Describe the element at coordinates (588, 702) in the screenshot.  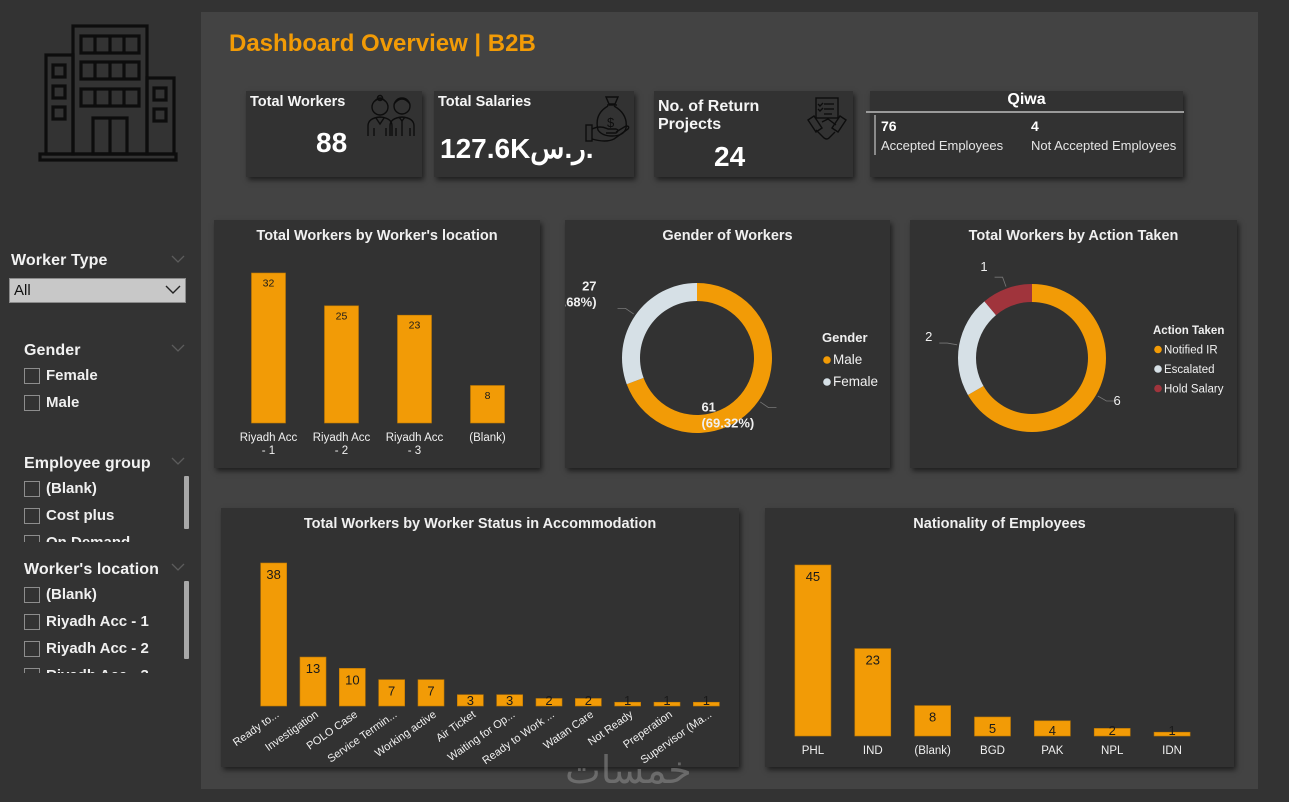
I see `bar-Watan Care` at that location.